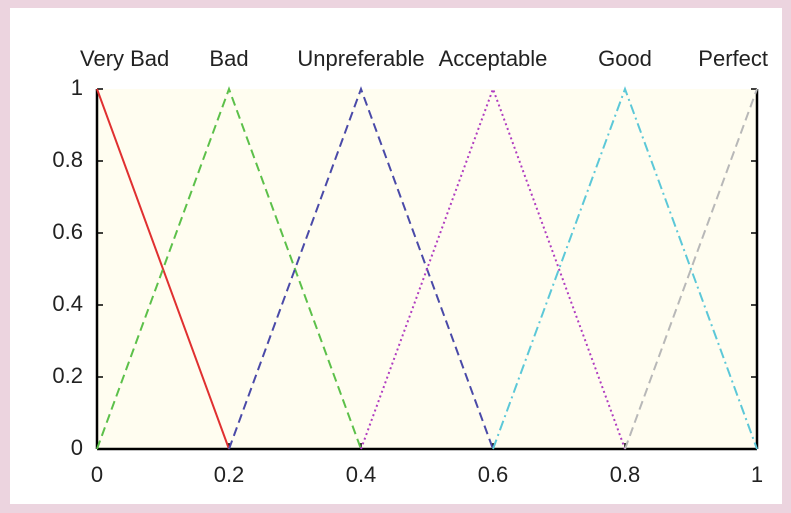 The width and height of the screenshot is (791, 513). Describe the element at coordinates (493, 58) in the screenshot. I see `series-label: Acceptable` at that location.